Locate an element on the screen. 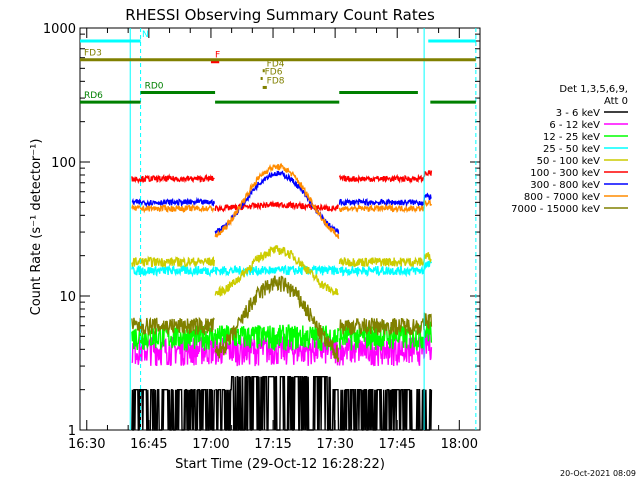  series-50-100-kev is located at coordinates (281, 271).